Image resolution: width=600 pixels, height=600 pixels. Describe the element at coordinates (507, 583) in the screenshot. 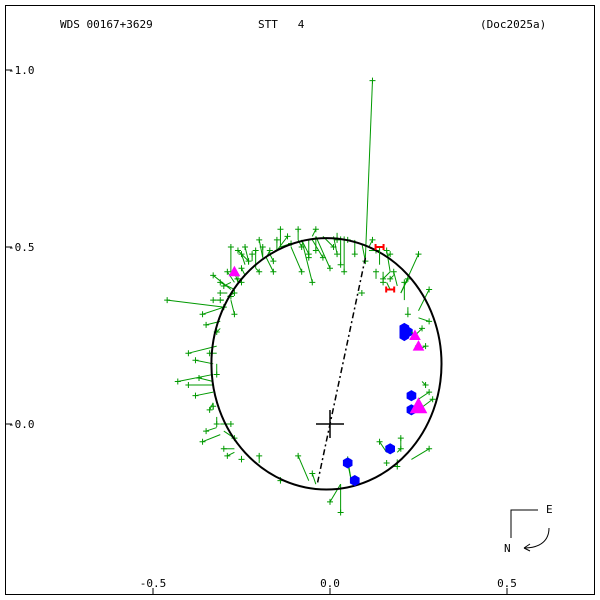

I see `x-tick-label: 0.5` at that location.